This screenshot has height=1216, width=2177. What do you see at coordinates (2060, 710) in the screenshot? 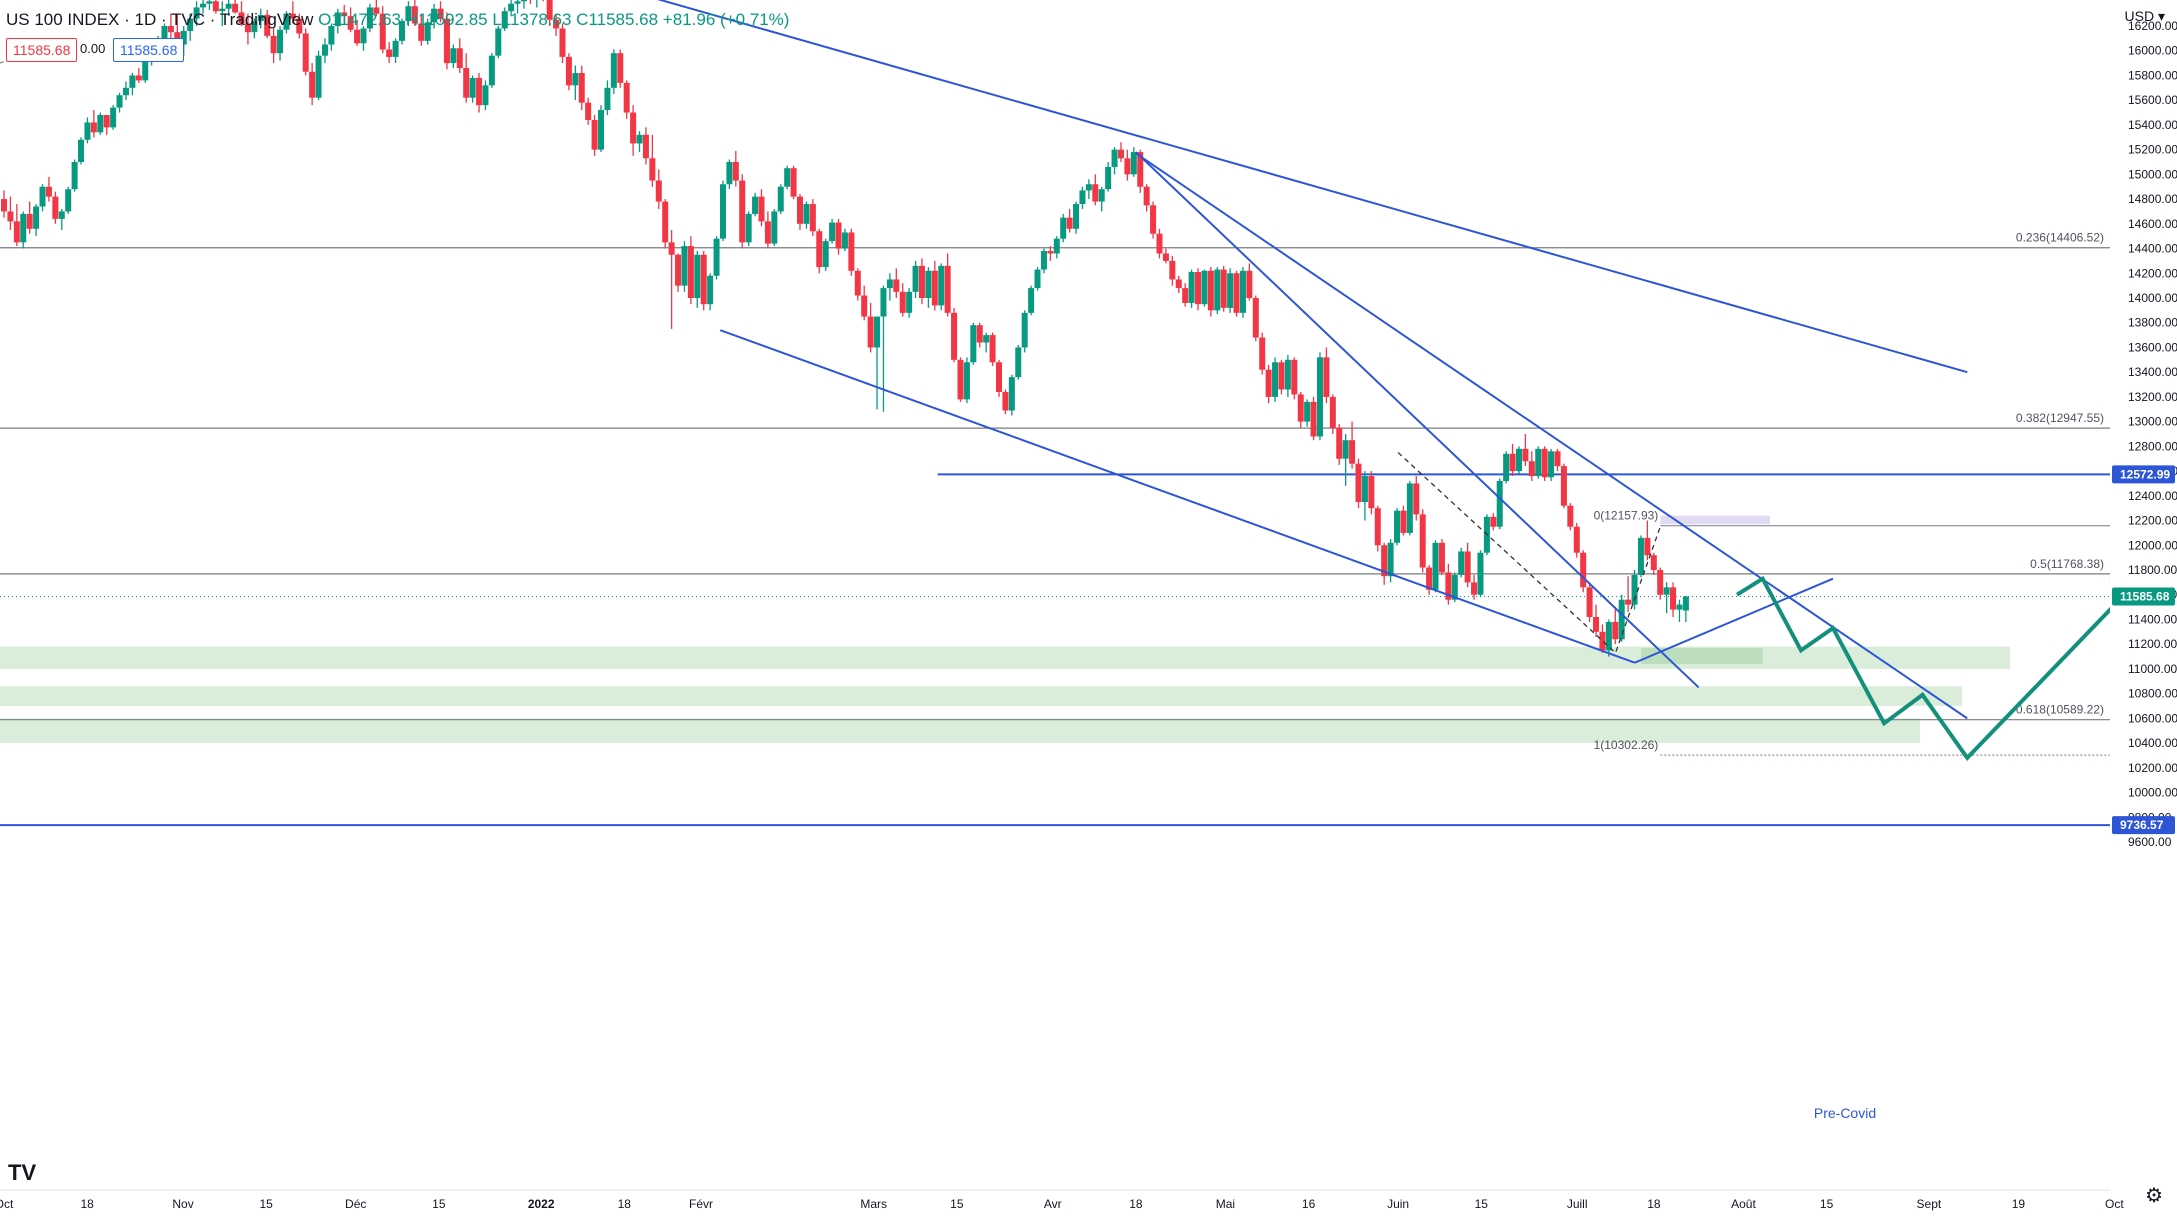
I see `fib-level-label: 0.618(10589.22)` at bounding box center [2060, 710].